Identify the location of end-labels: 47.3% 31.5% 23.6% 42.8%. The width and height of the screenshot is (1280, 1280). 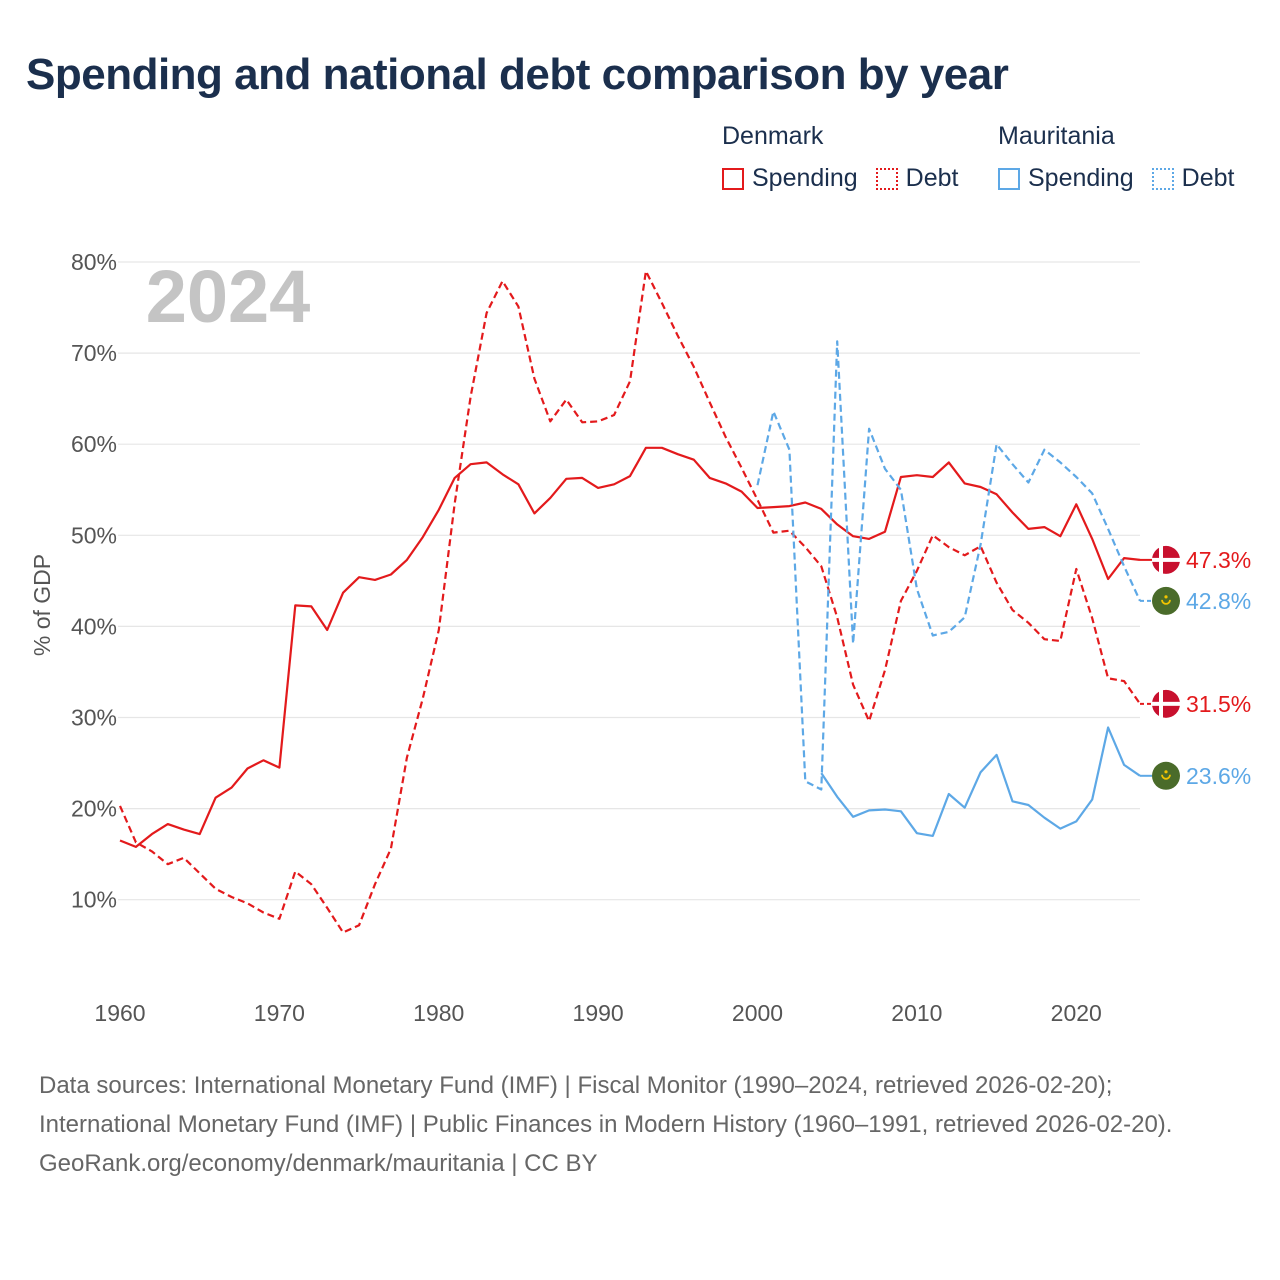
(1195, 667).